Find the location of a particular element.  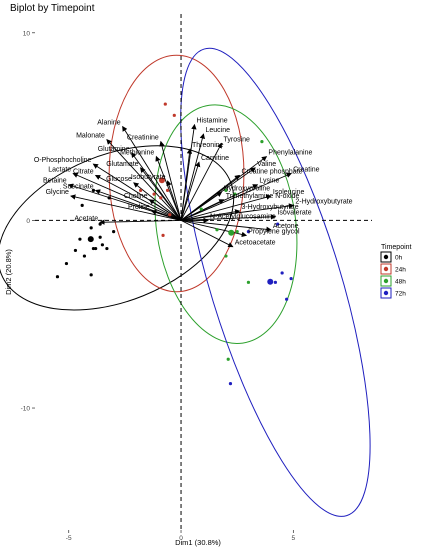

legend-label-24h: 24h is located at coordinates (400, 270).